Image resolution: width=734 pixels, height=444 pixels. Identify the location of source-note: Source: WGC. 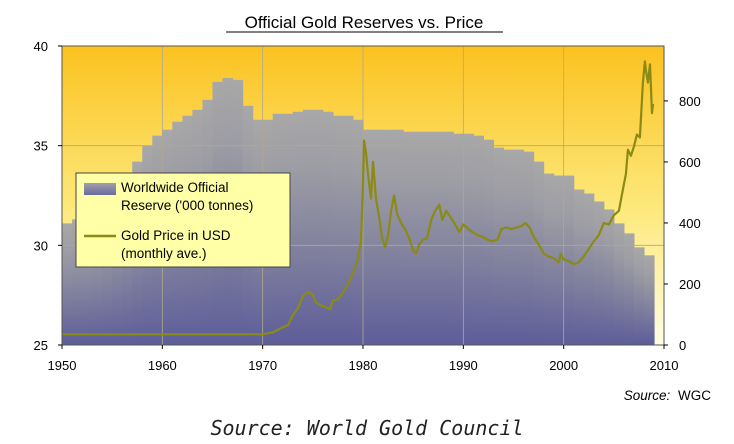
(668, 395).